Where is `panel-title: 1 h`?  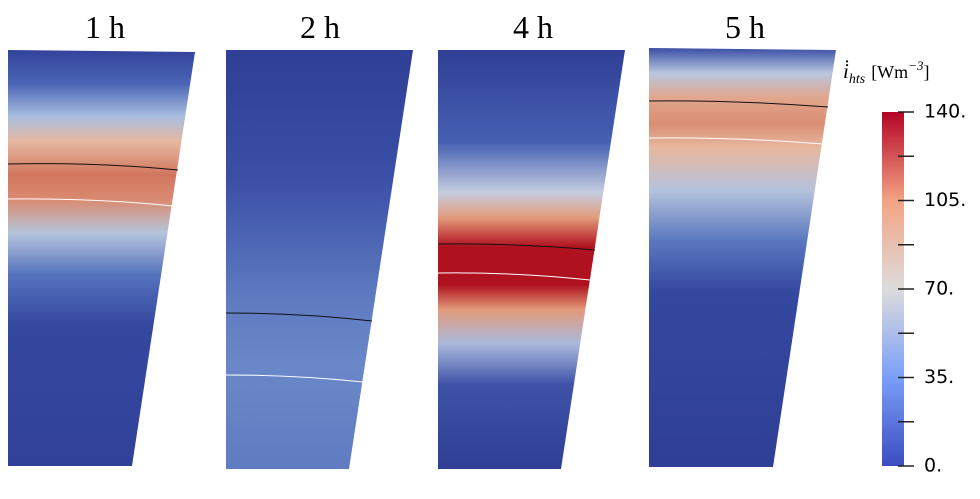 panel-title: 1 h is located at coordinates (105, 27).